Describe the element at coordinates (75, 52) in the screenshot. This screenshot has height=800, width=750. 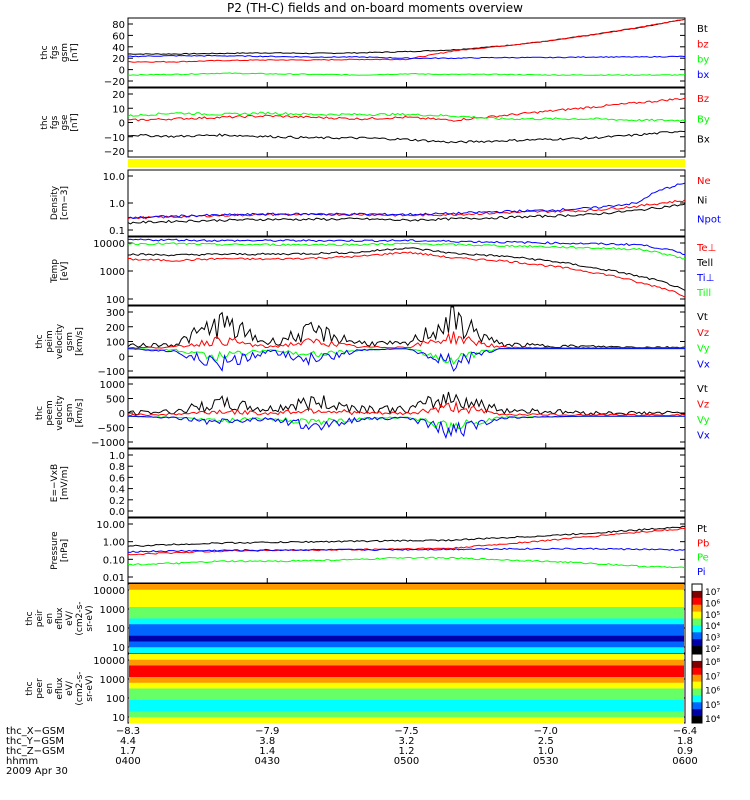
I see `ylabel-fgs-gsm-3: [nT]` at that location.